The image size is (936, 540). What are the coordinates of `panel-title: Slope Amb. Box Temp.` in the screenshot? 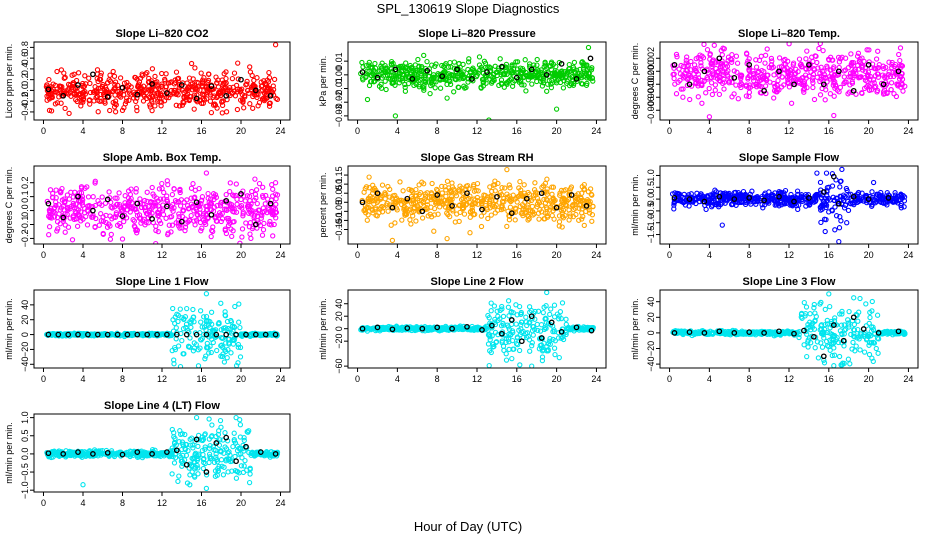 It's located at (162, 158).